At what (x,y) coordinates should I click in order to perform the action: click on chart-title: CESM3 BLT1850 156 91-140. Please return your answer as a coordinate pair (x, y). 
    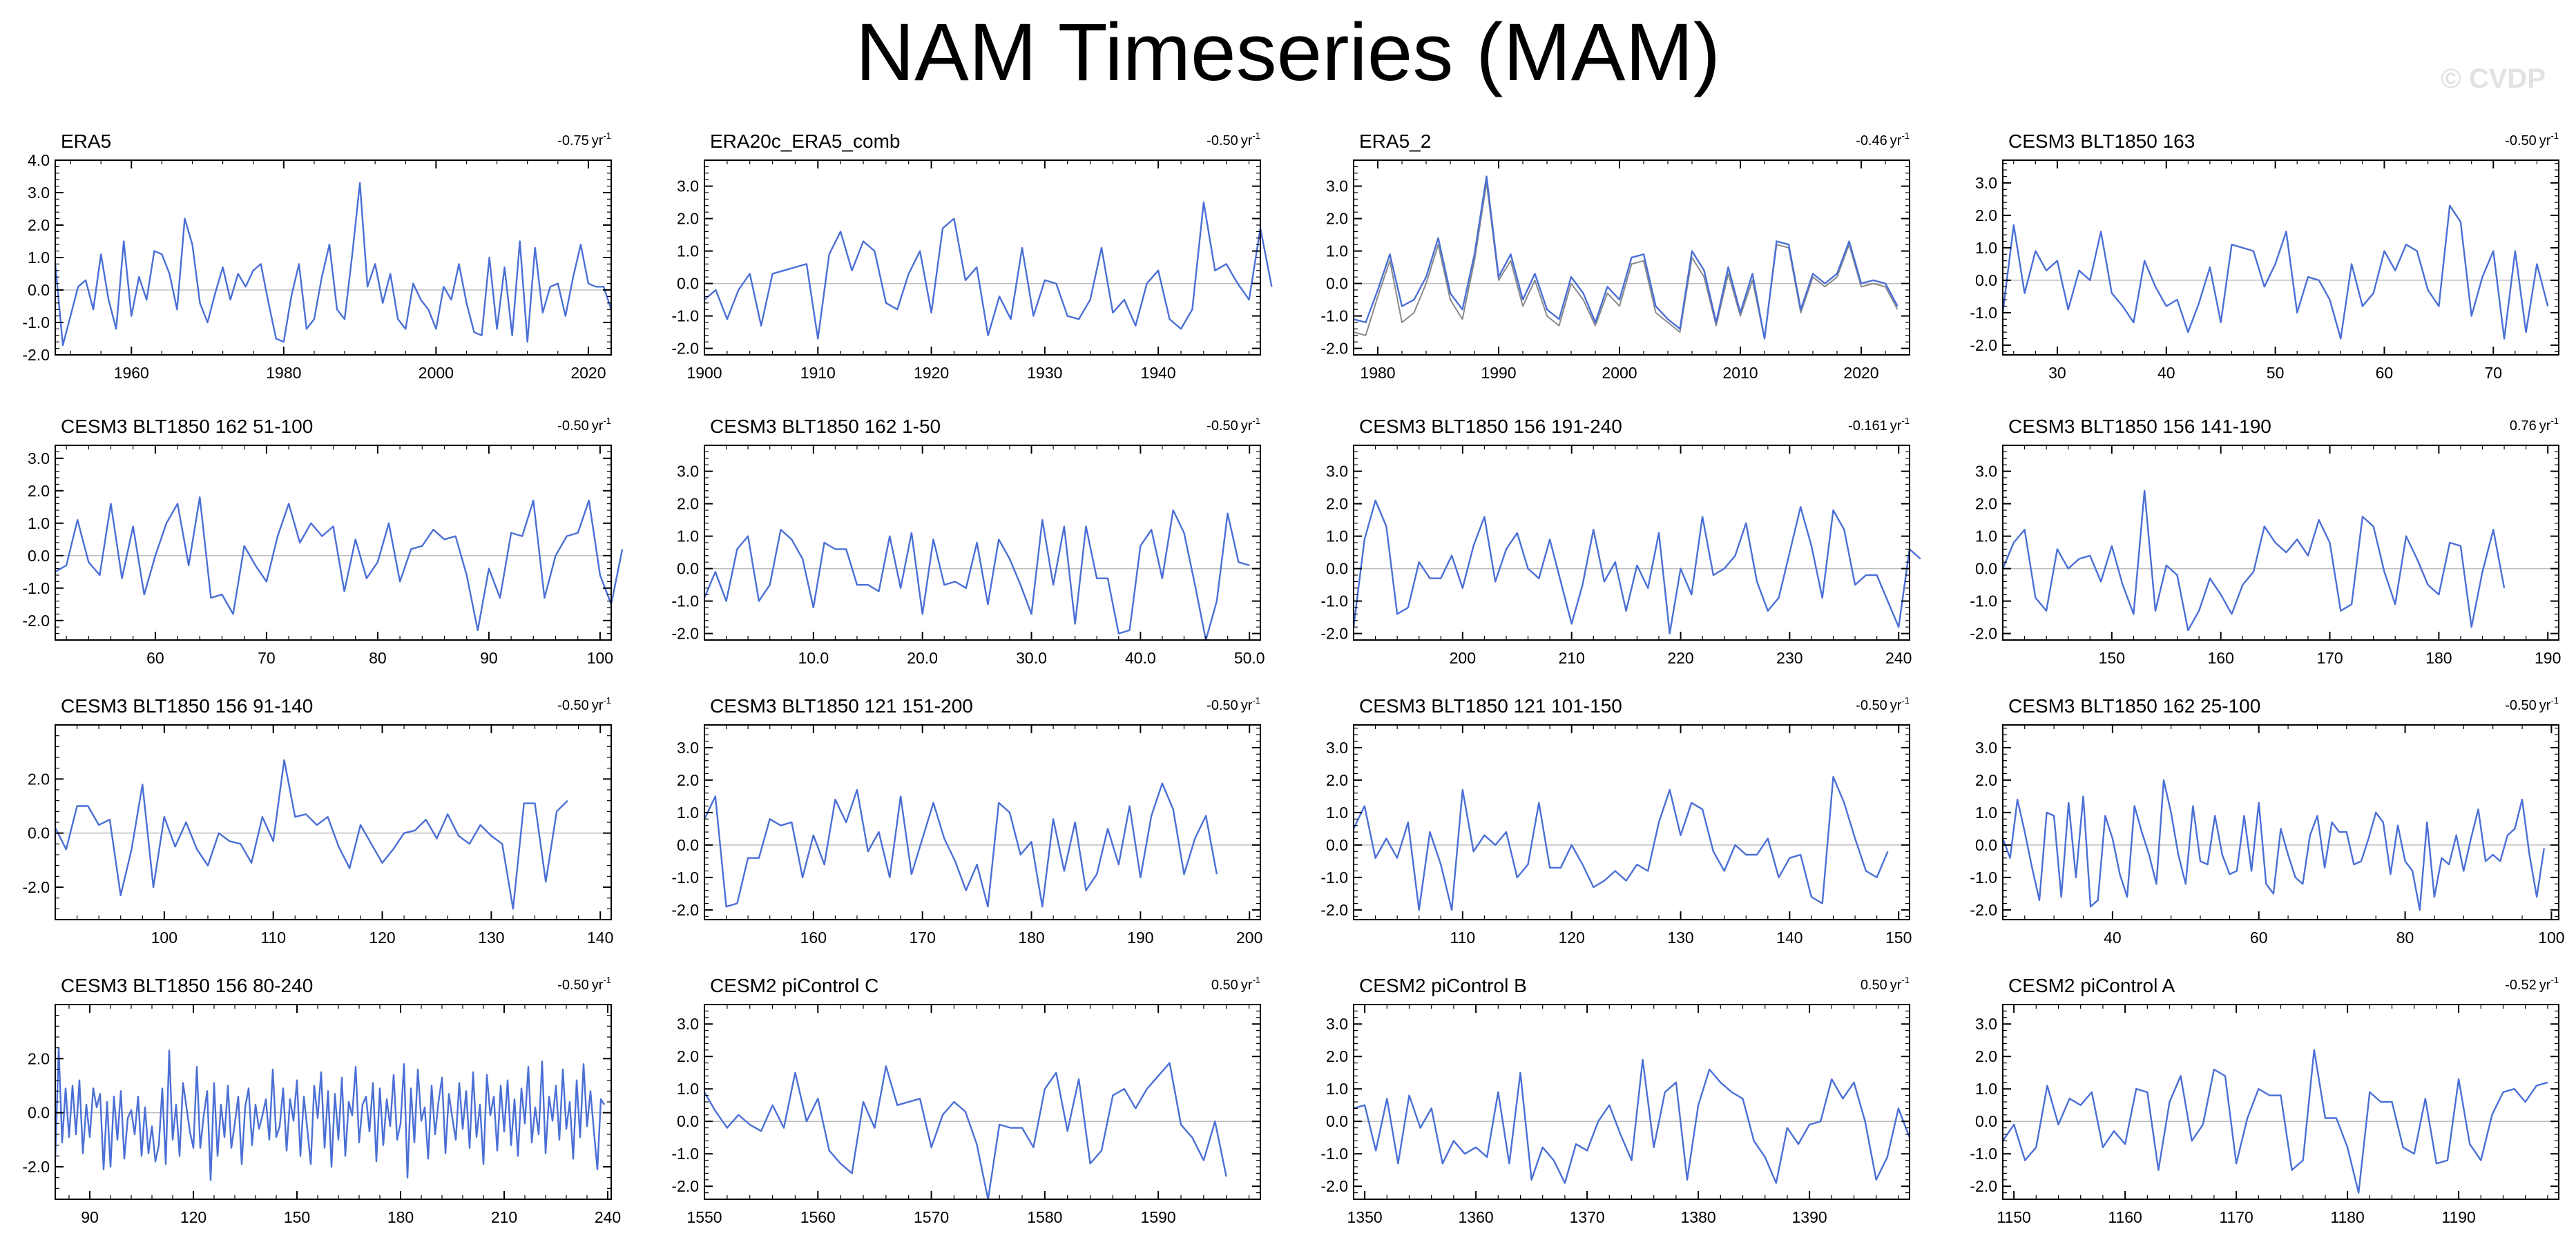
    Looking at the image, I should click on (187, 706).